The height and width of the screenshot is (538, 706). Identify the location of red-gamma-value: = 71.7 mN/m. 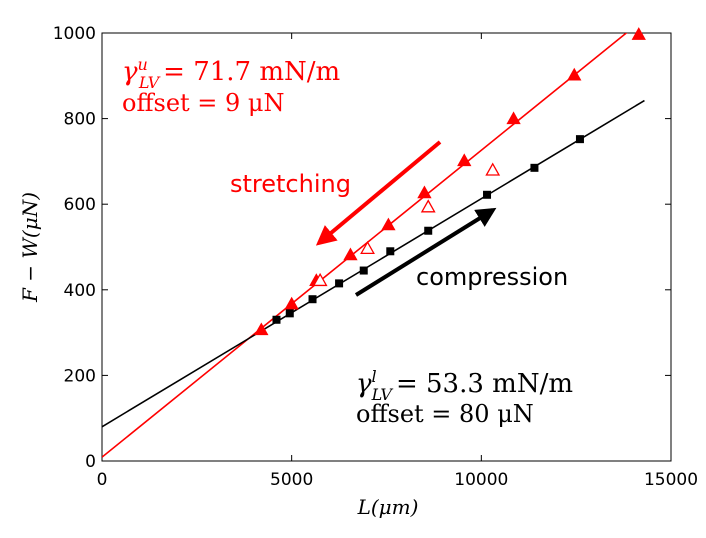
(251, 72).